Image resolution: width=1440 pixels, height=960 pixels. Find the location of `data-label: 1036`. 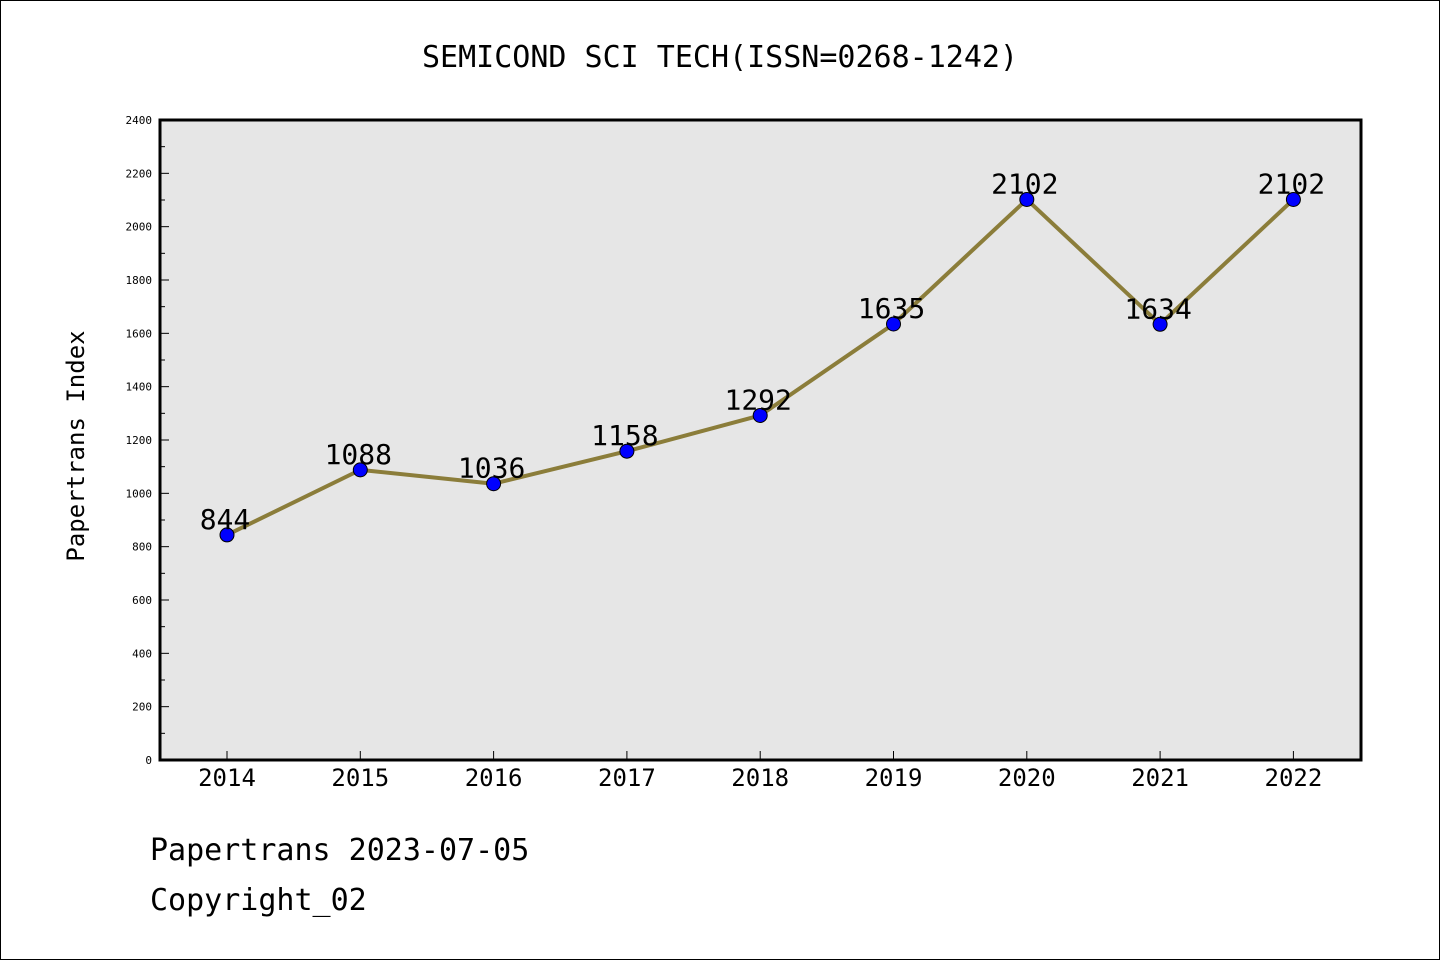

data-label: 1036 is located at coordinates (491, 468).